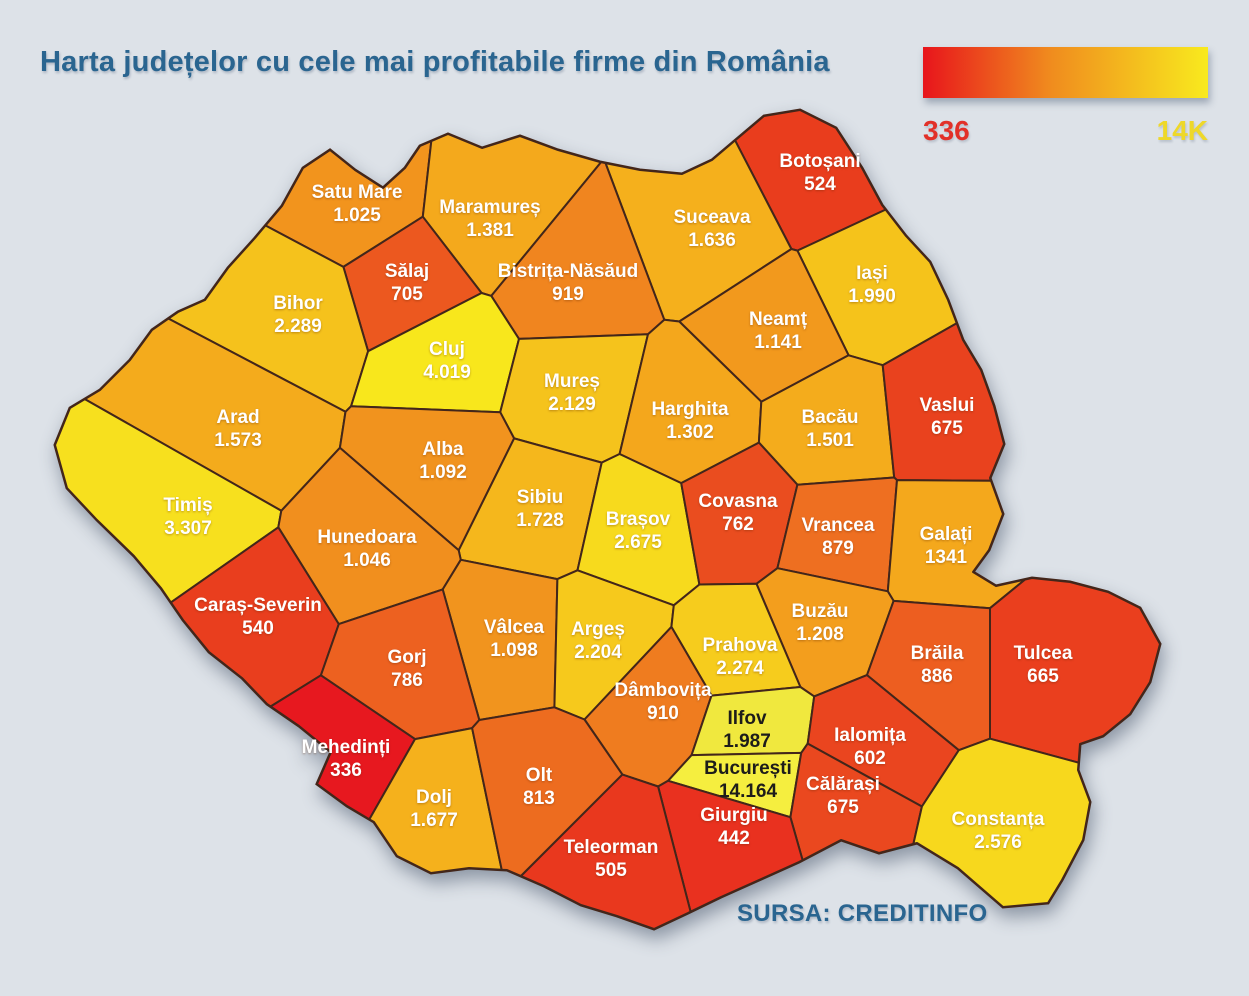  What do you see at coordinates (342, 747) in the screenshot?
I see `county-shape-mehedinti` at bounding box center [342, 747].